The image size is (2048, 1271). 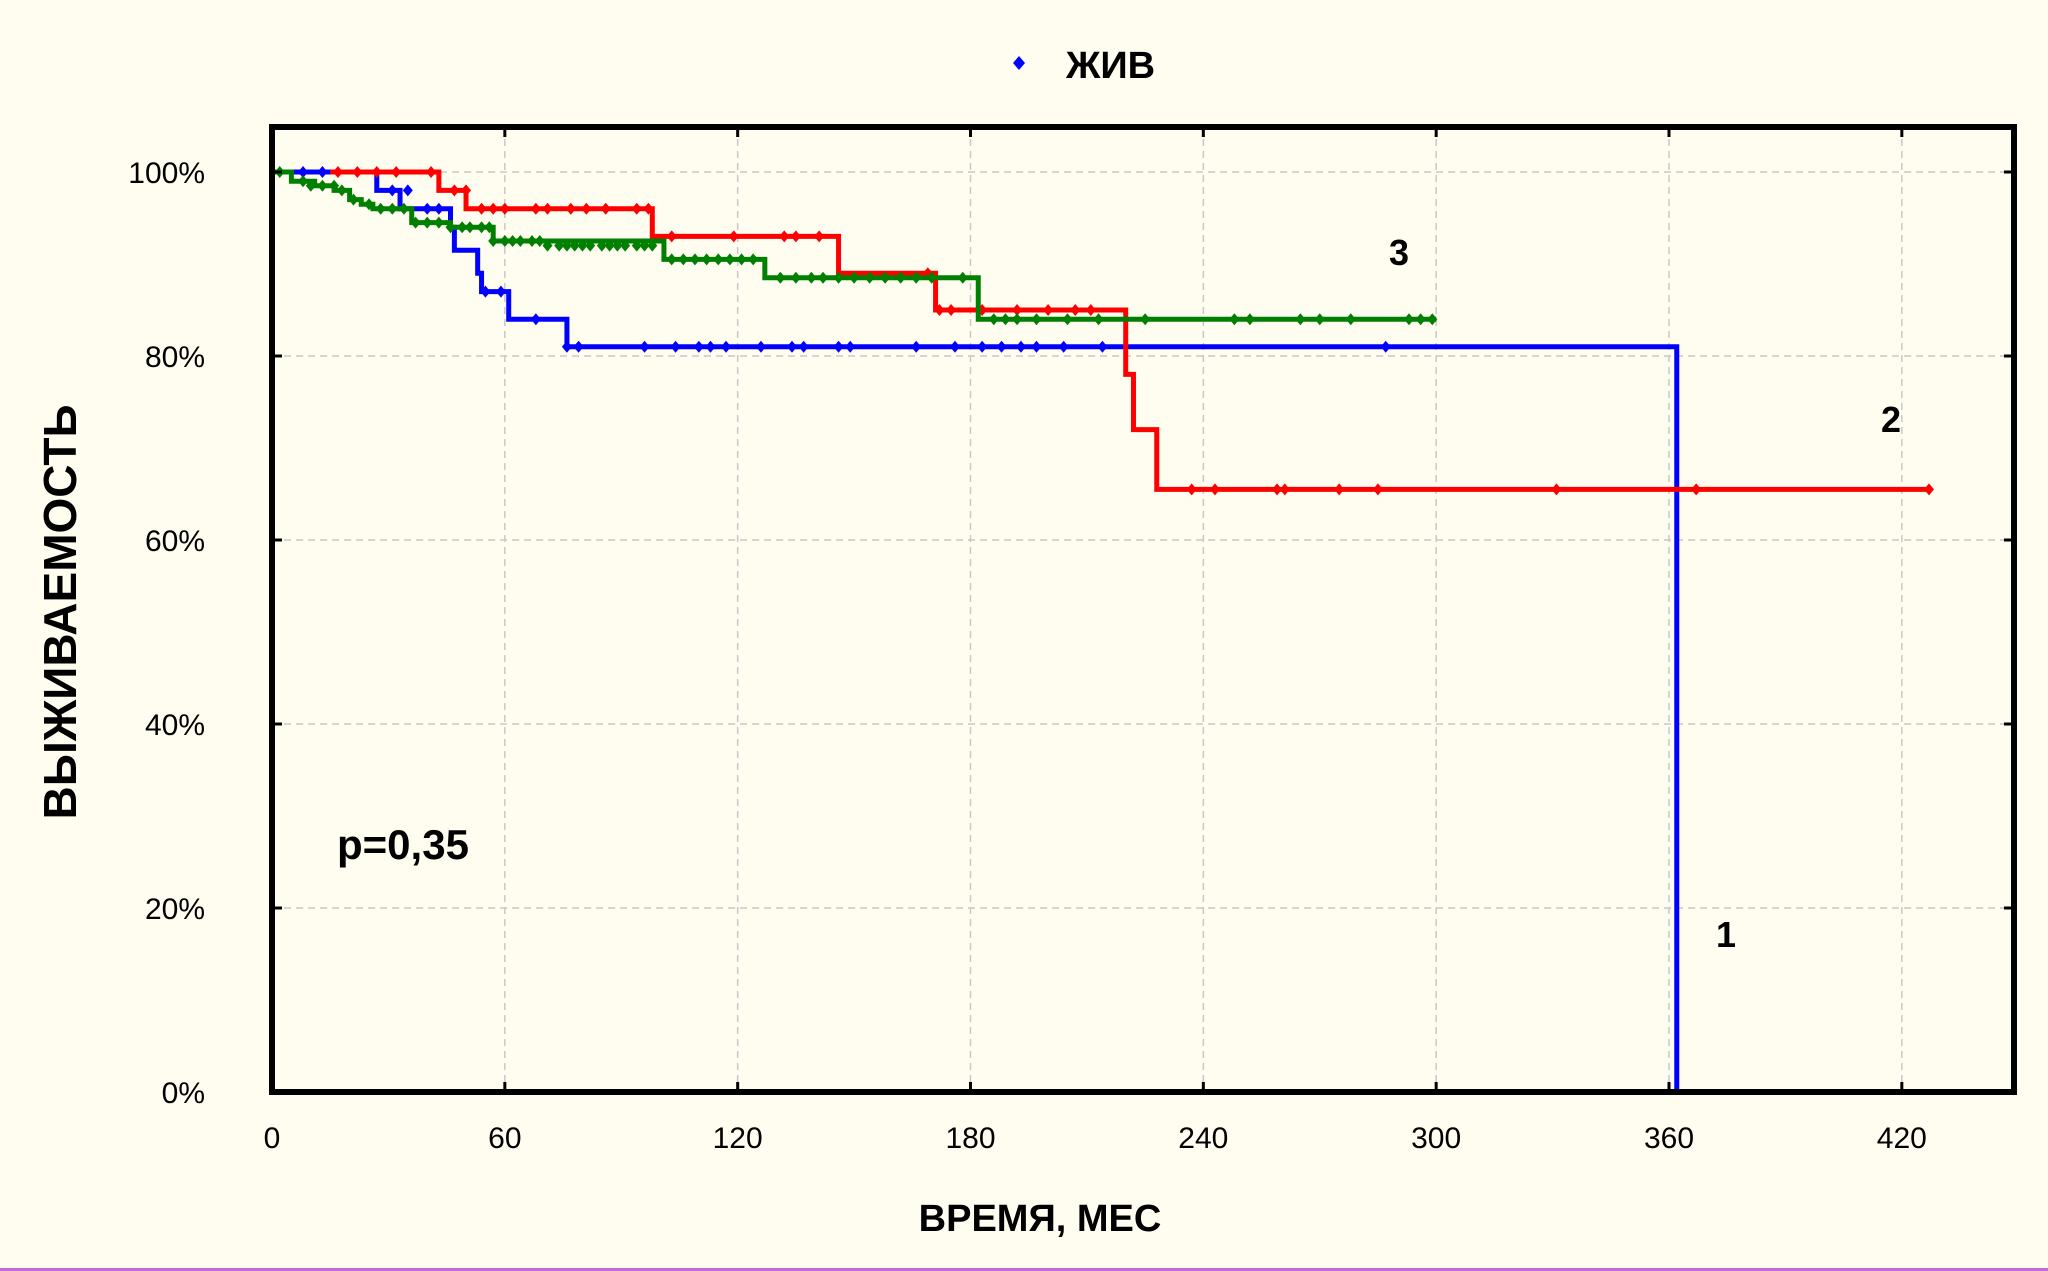 I want to click on x-tick-label: 60, so click(x=504, y=1138).